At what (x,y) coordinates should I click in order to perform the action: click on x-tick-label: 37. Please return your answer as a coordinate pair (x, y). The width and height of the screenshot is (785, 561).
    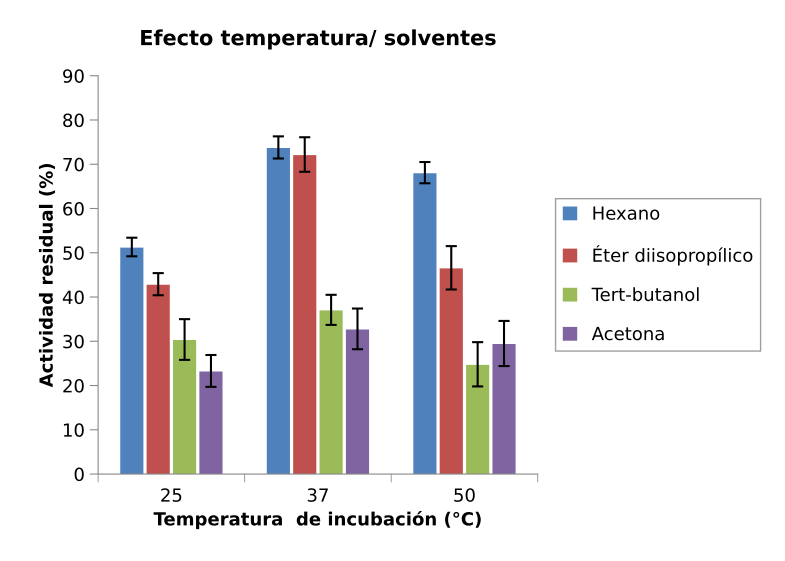
    Looking at the image, I should click on (318, 495).